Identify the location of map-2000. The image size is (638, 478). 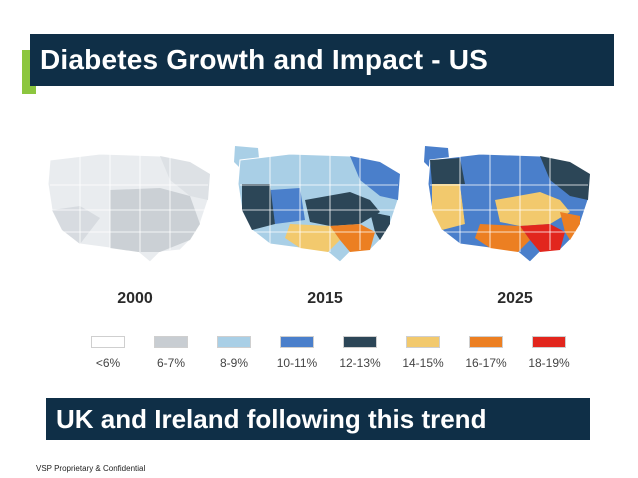
(130, 210).